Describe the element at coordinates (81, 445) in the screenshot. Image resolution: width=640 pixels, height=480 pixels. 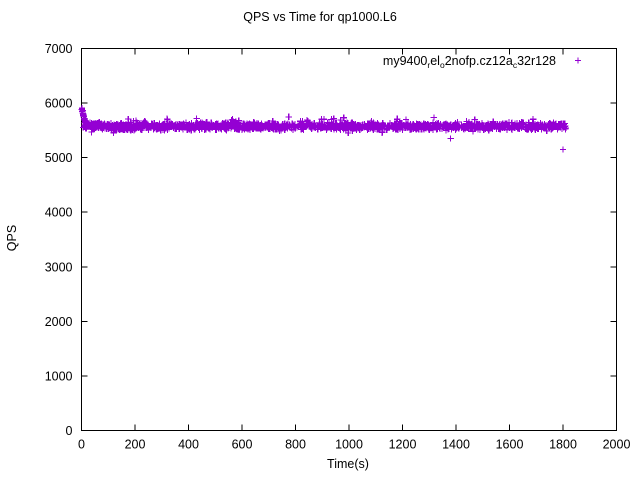
I see `x-tick-label: 0` at that location.